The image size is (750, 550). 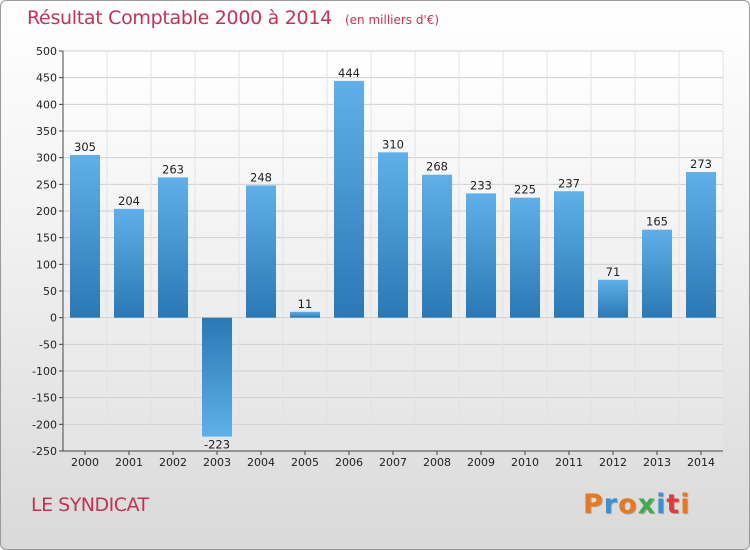 I want to click on data-label: 233, so click(x=481, y=185).